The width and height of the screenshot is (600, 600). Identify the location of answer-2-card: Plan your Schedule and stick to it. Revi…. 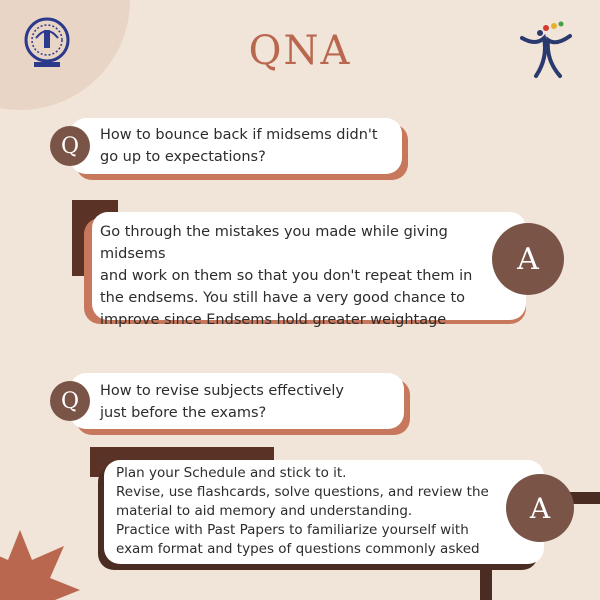
(324, 512).